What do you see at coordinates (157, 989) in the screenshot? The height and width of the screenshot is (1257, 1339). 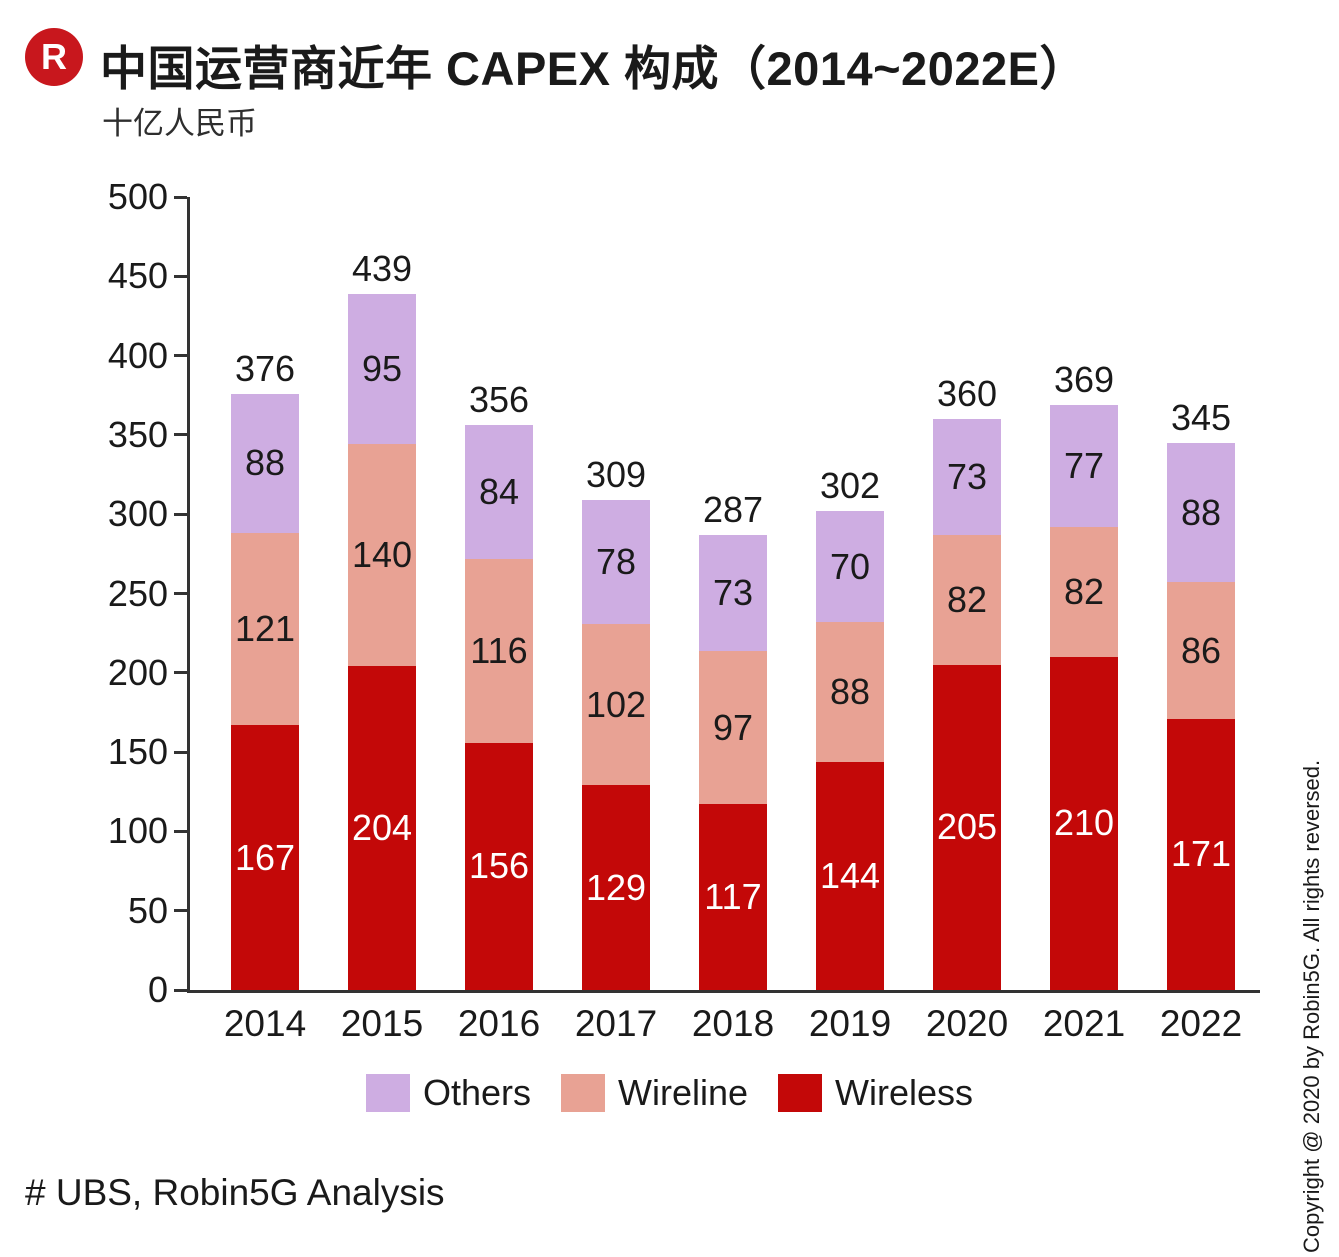 I see `y-axis-tick-label: 0` at bounding box center [157, 989].